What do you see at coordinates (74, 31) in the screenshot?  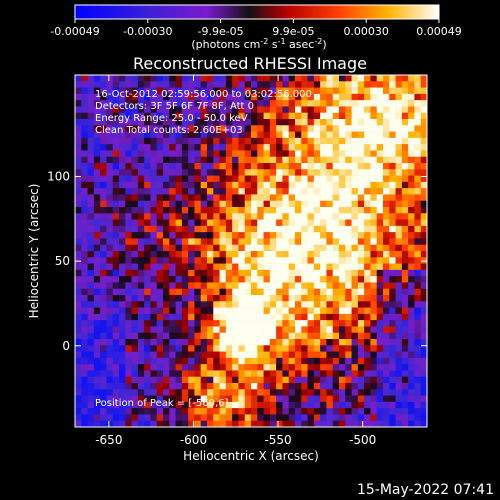 I see `colorbar-tick-label: -0.00049` at bounding box center [74, 31].